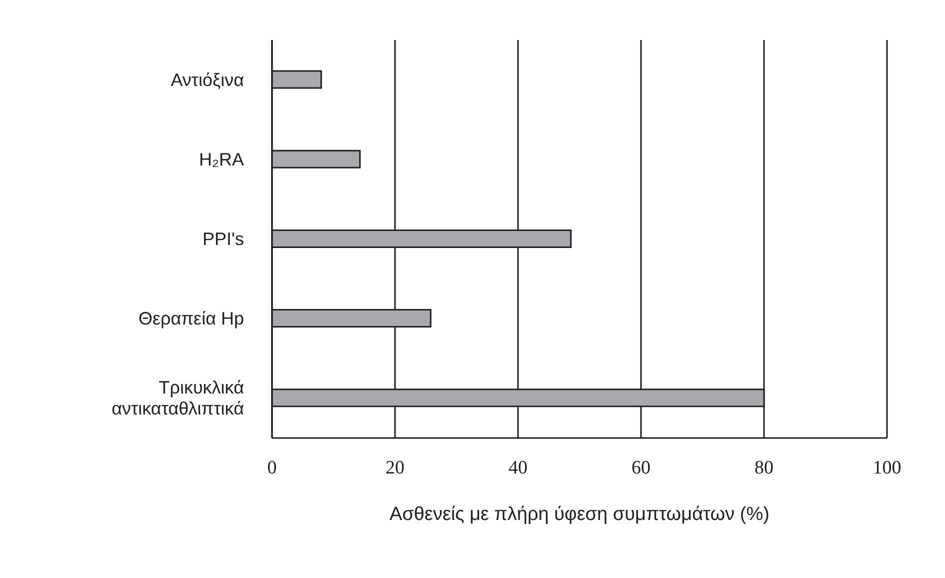  I want to click on x-tick-label: 20, so click(395, 467).